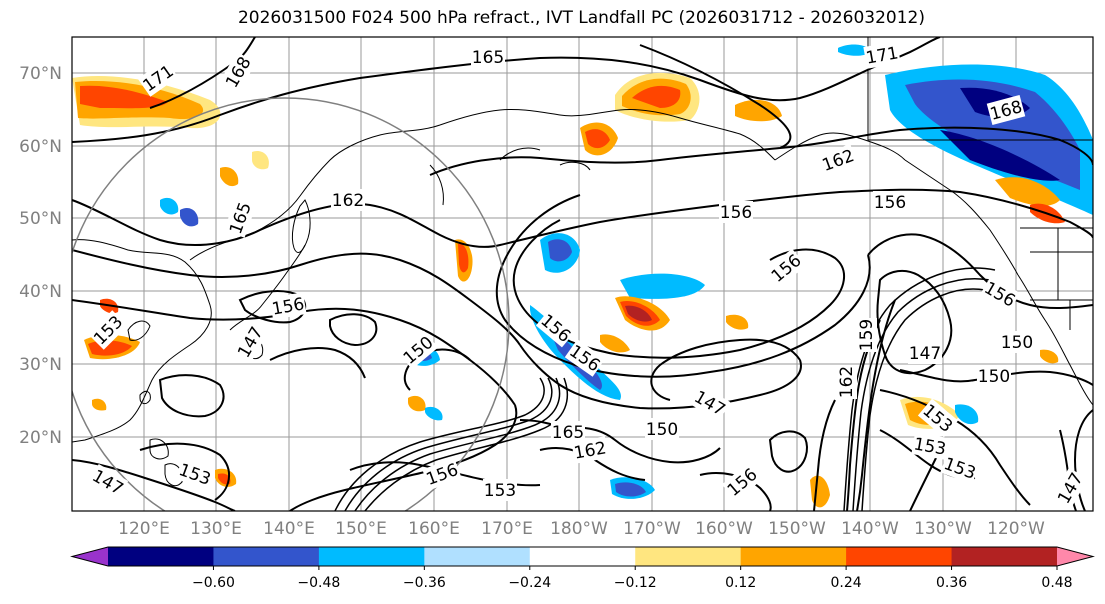 The width and height of the screenshot is (1105, 604). What do you see at coordinates (529, 583) in the screenshot?
I see `colorbar-tick-label: −0.24` at bounding box center [529, 583].